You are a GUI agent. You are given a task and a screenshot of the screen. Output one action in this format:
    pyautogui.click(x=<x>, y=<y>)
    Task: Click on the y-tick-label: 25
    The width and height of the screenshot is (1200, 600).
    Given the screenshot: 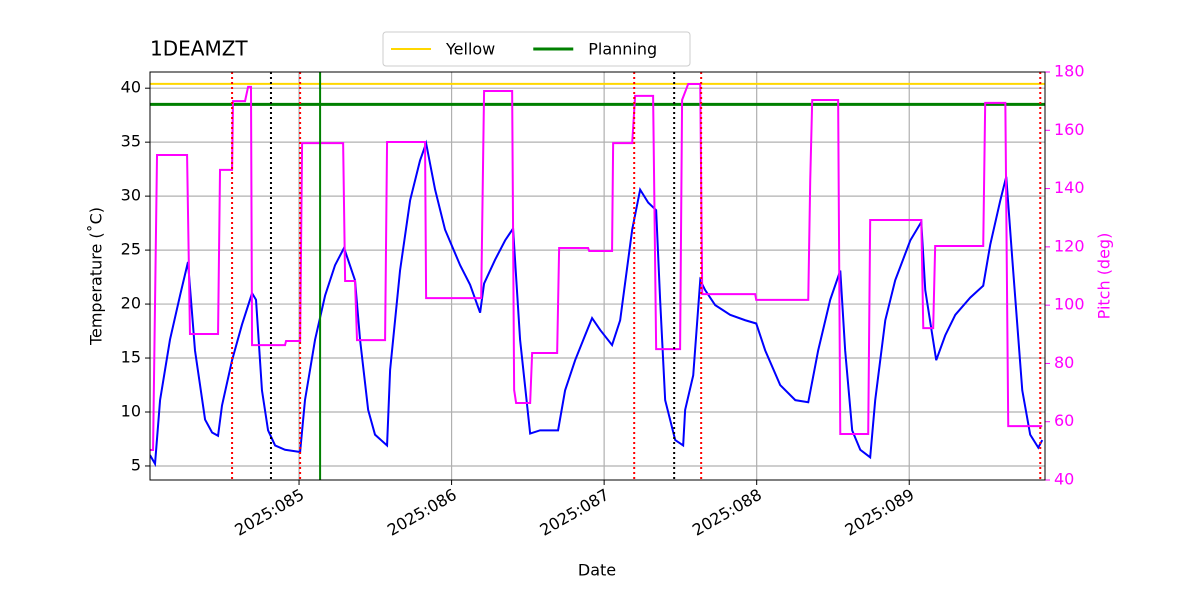 What is the action you would take?
    pyautogui.click(x=131, y=249)
    